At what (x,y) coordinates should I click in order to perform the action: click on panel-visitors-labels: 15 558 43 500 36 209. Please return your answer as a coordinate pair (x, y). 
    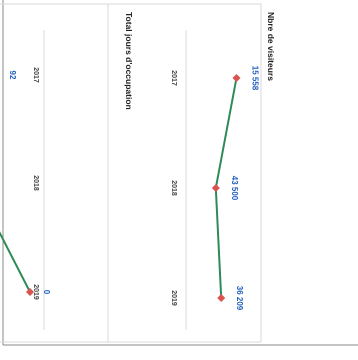
    Looking at the image, I should click on (245, 188).